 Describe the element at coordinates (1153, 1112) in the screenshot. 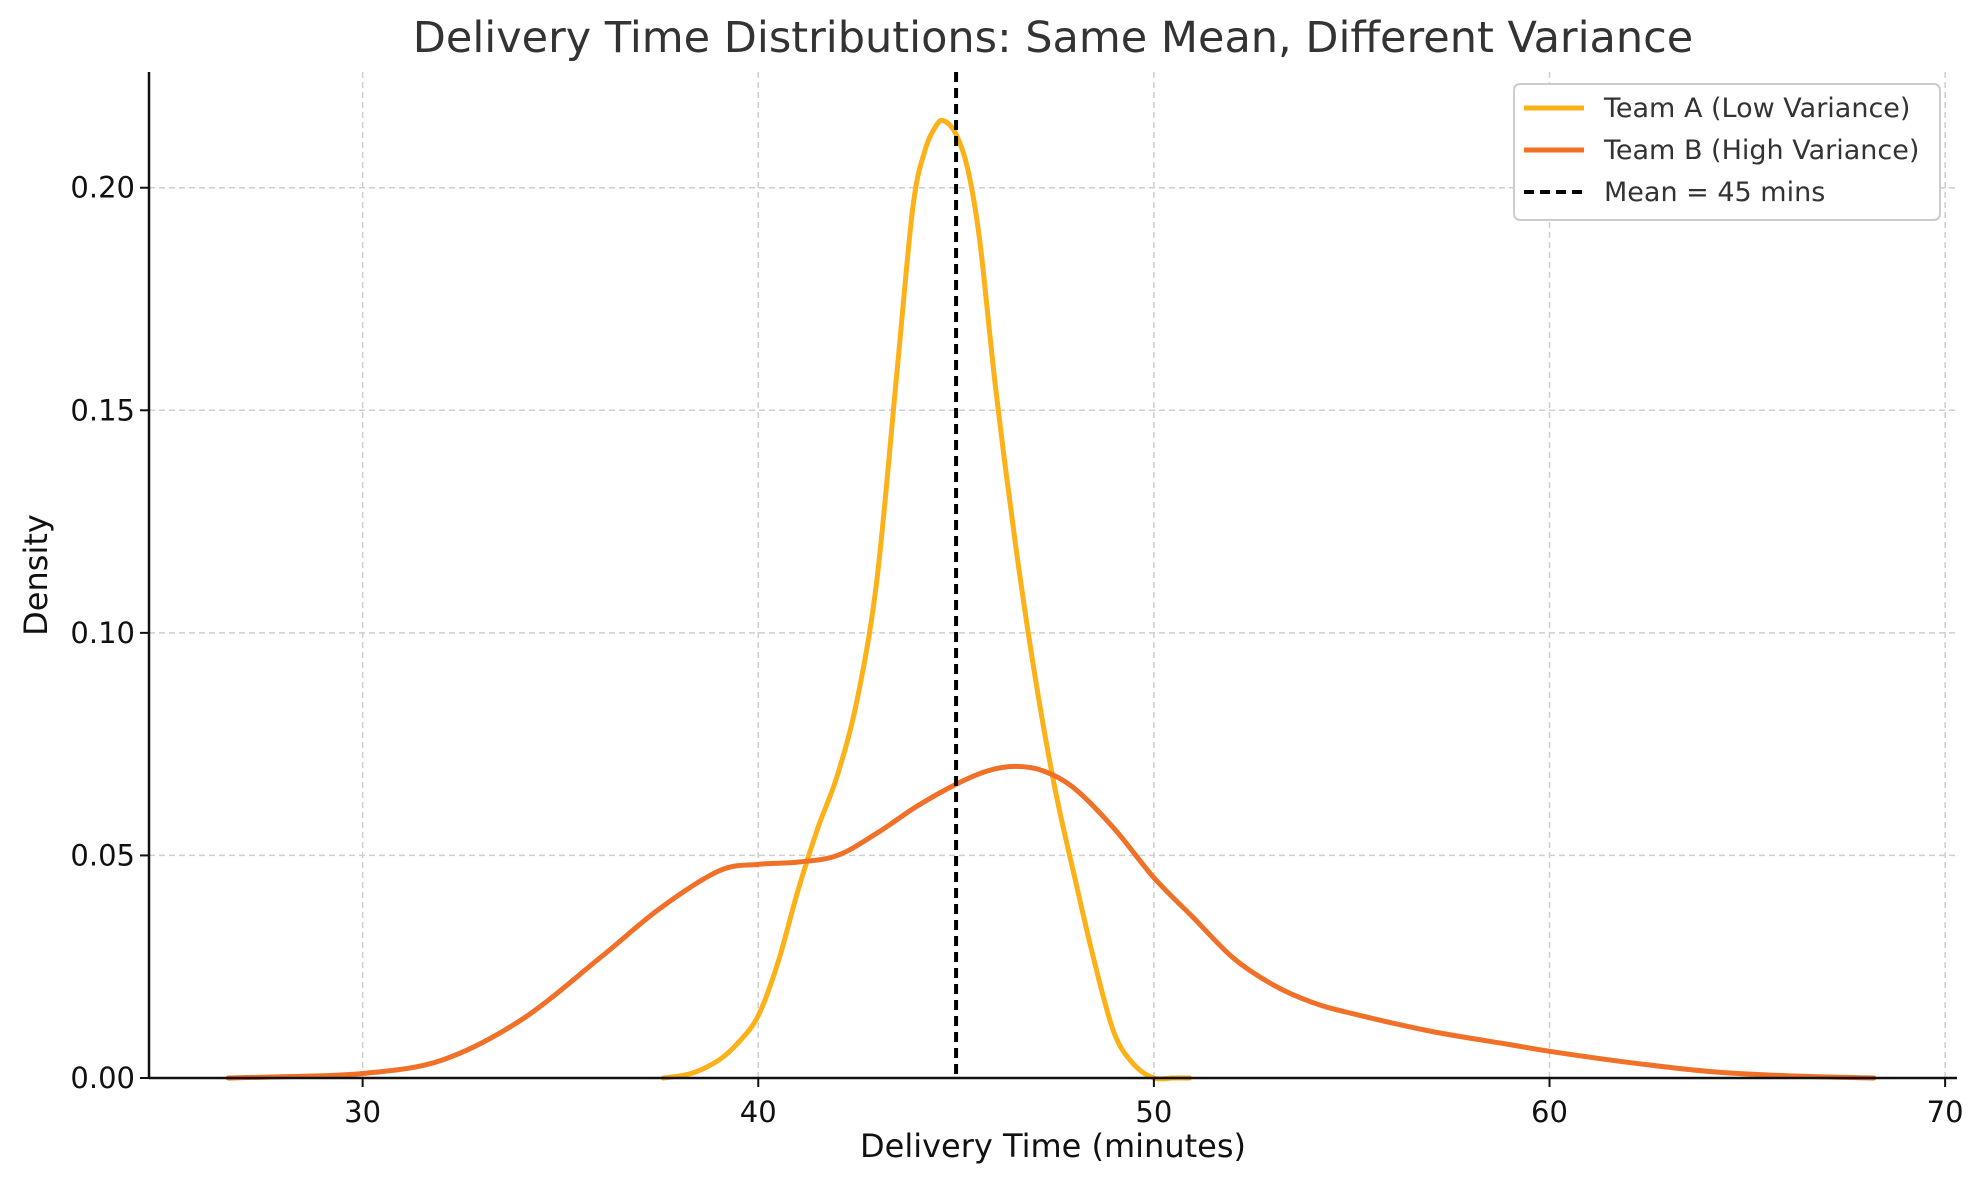

I see `x-tick-label: 50` at that location.